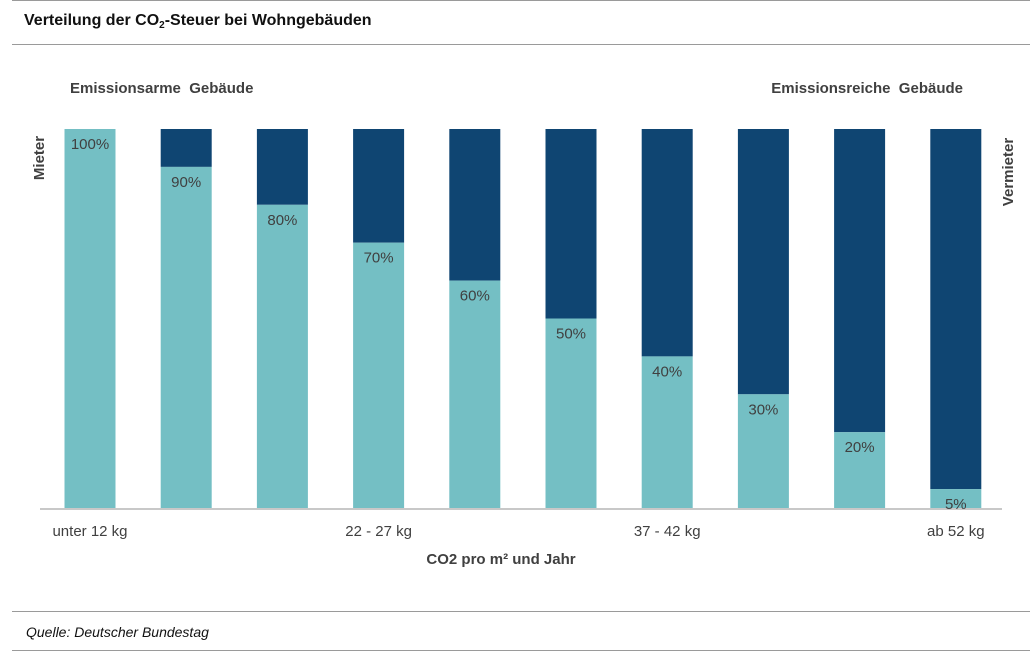 The width and height of the screenshot is (1030, 663). Describe the element at coordinates (521, 611) in the screenshot. I see `footer-rule-top` at that location.